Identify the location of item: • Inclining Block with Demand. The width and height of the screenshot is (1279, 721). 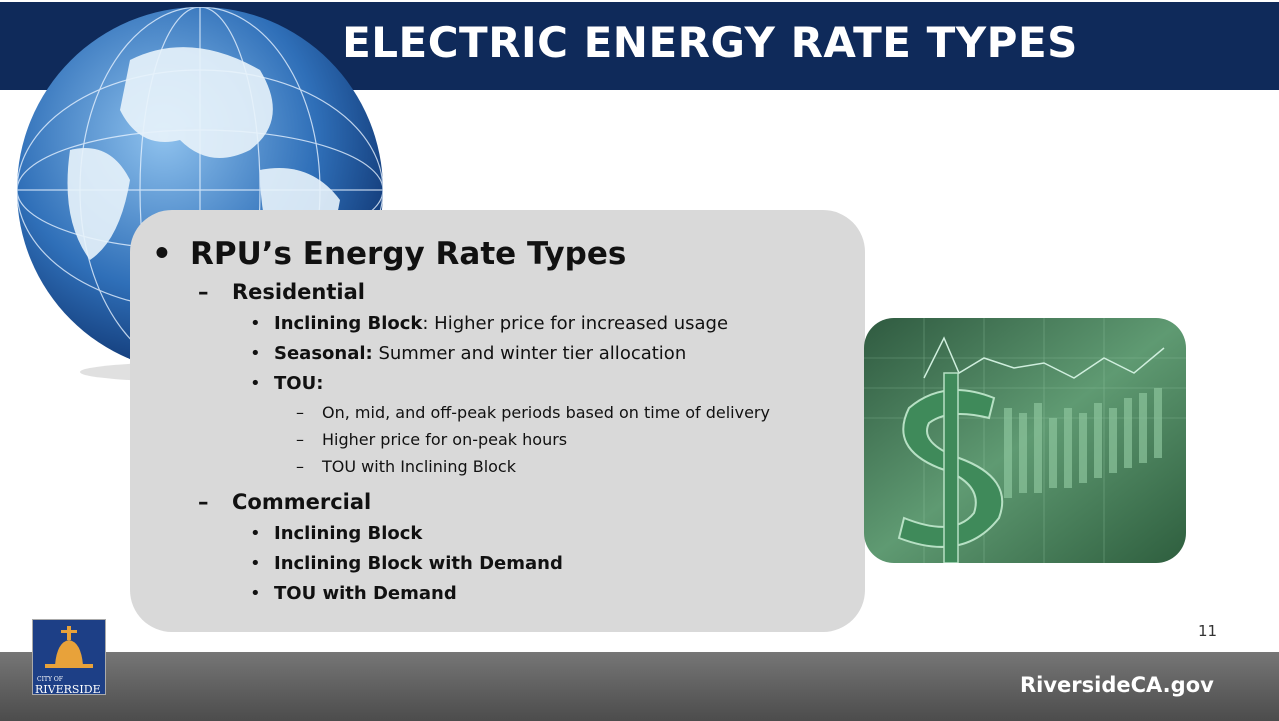
(406, 563).